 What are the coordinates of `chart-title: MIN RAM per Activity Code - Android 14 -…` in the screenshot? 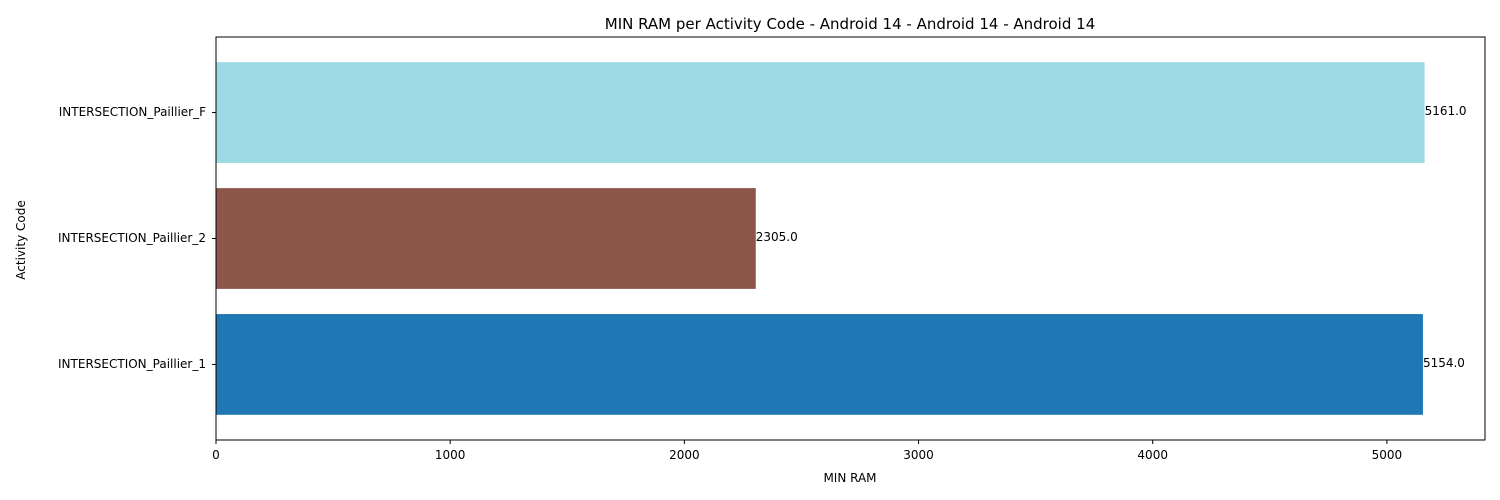 It's located at (850, 24).